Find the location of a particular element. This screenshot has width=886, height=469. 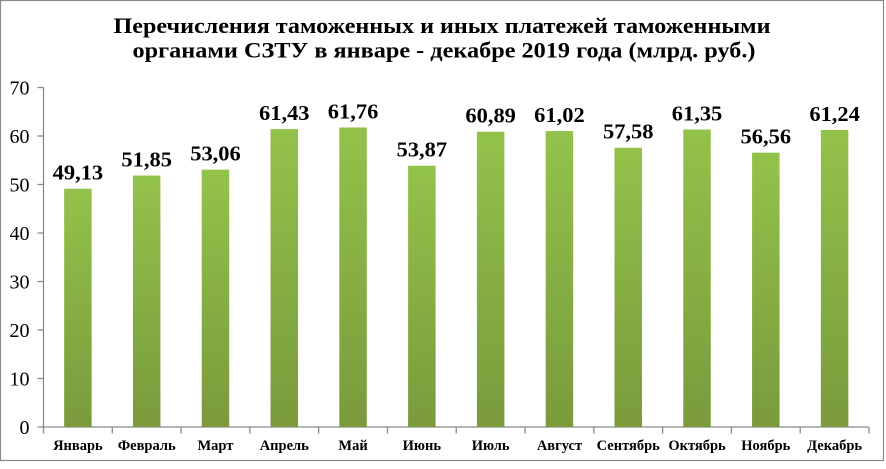

svg-text: Ноябрь is located at coordinates (765, 446).